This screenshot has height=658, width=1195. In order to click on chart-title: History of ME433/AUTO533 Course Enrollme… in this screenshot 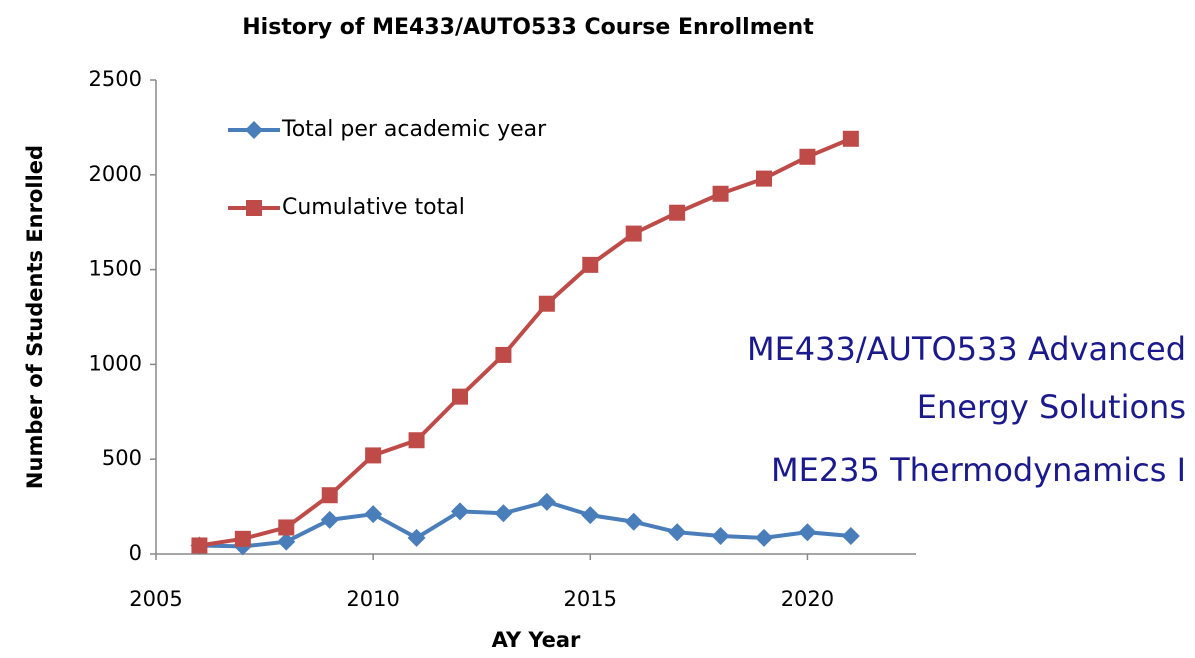, I will do `click(528, 27)`.